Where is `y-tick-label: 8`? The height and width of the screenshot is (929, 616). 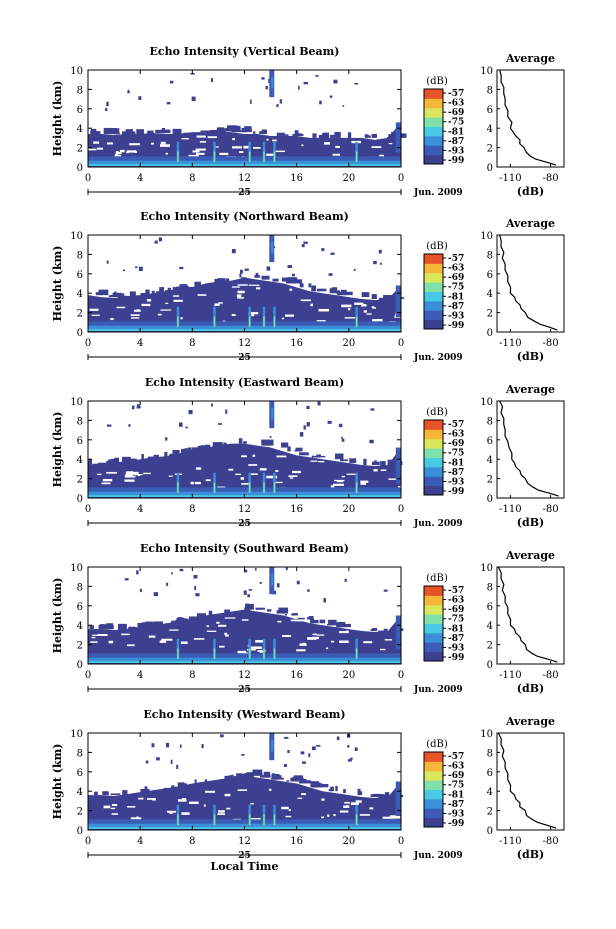
y-tick-label: 8 is located at coordinates (80, 753).